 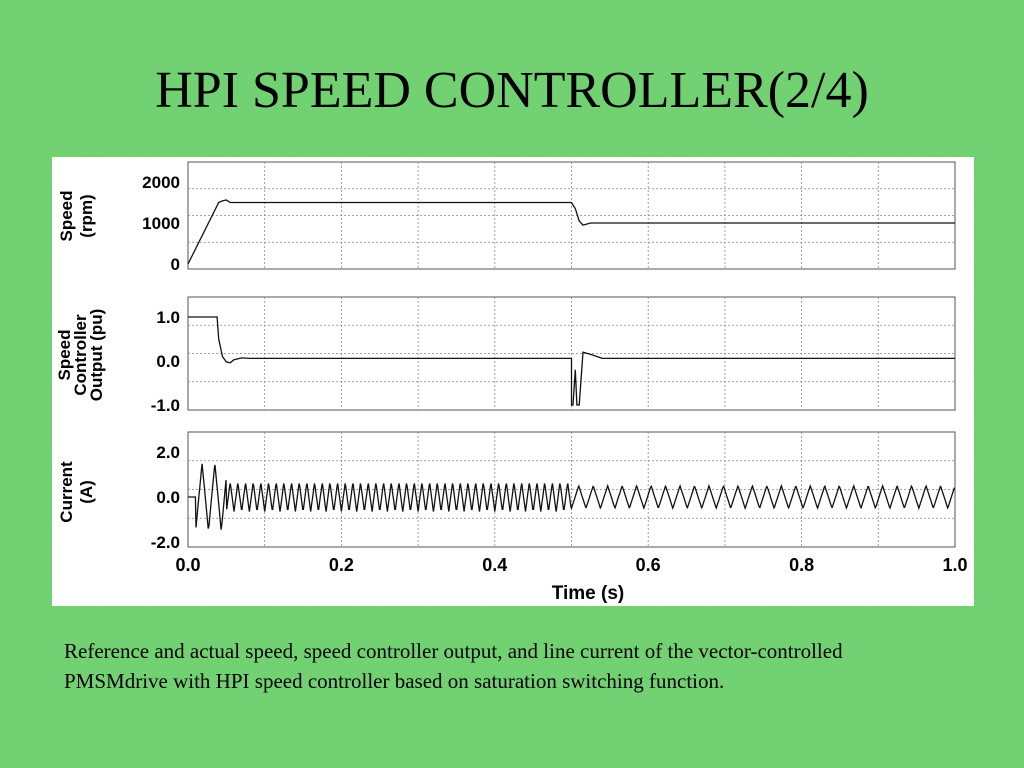 What do you see at coordinates (80, 355) in the screenshot?
I see `panel2-ylabel-line2: Controller` at bounding box center [80, 355].